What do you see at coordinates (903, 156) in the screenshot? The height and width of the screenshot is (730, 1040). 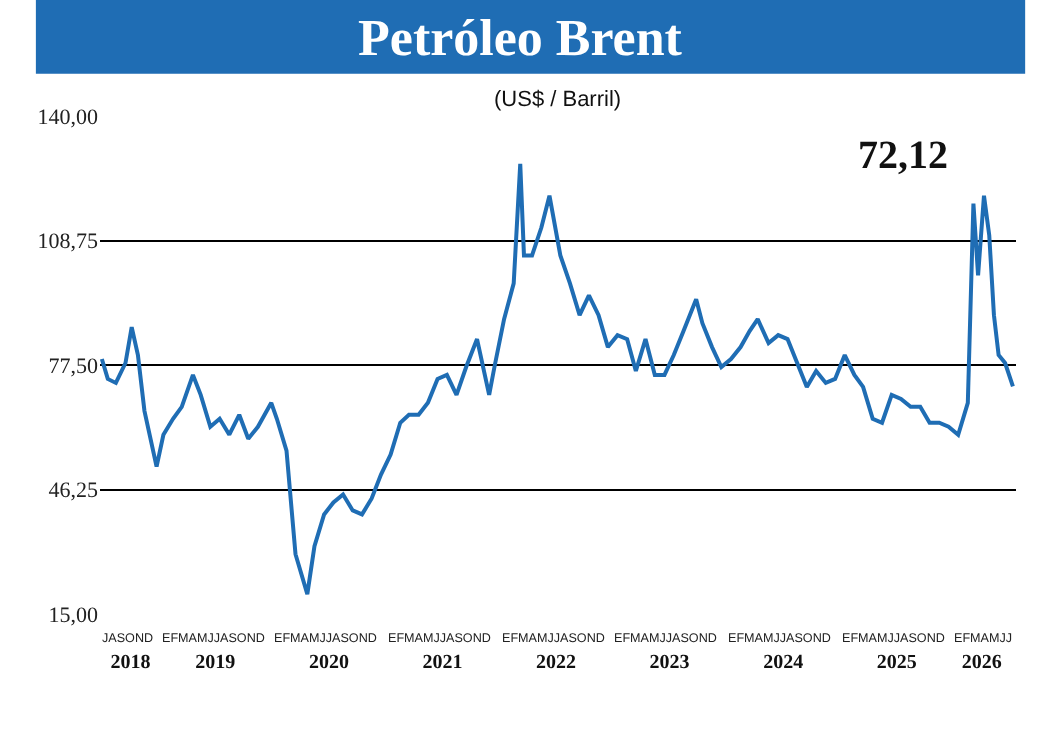 I see `annotation: 72,12` at bounding box center [903, 156].